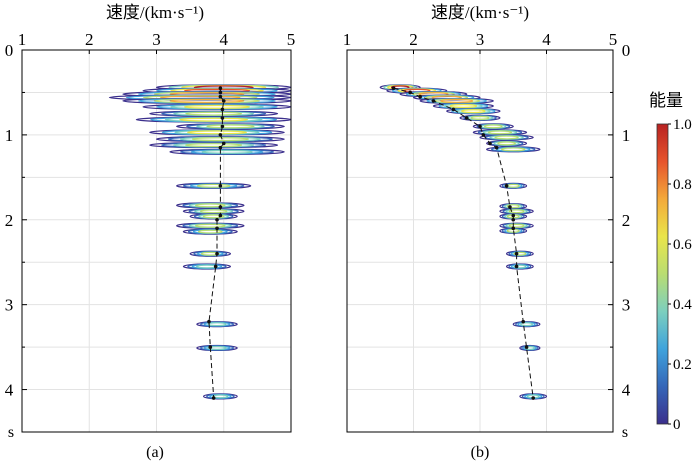 The height and width of the screenshot is (469, 700). I want to click on colorbar-tick-label: 1.0, so click(682, 125).